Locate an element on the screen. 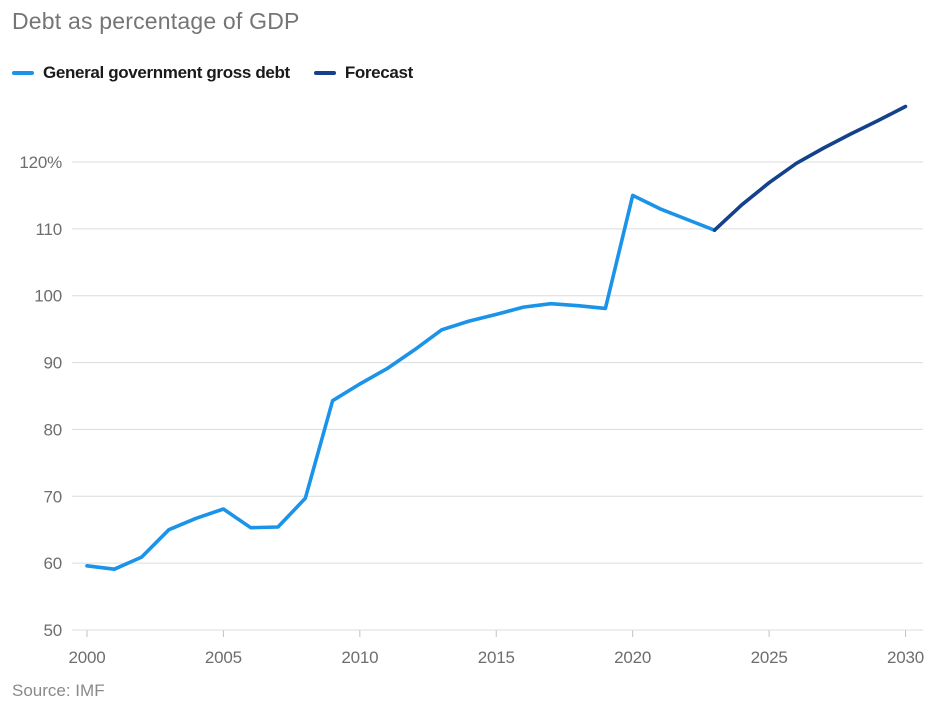  legend-swatch-forecast-icon is located at coordinates (324, 73).